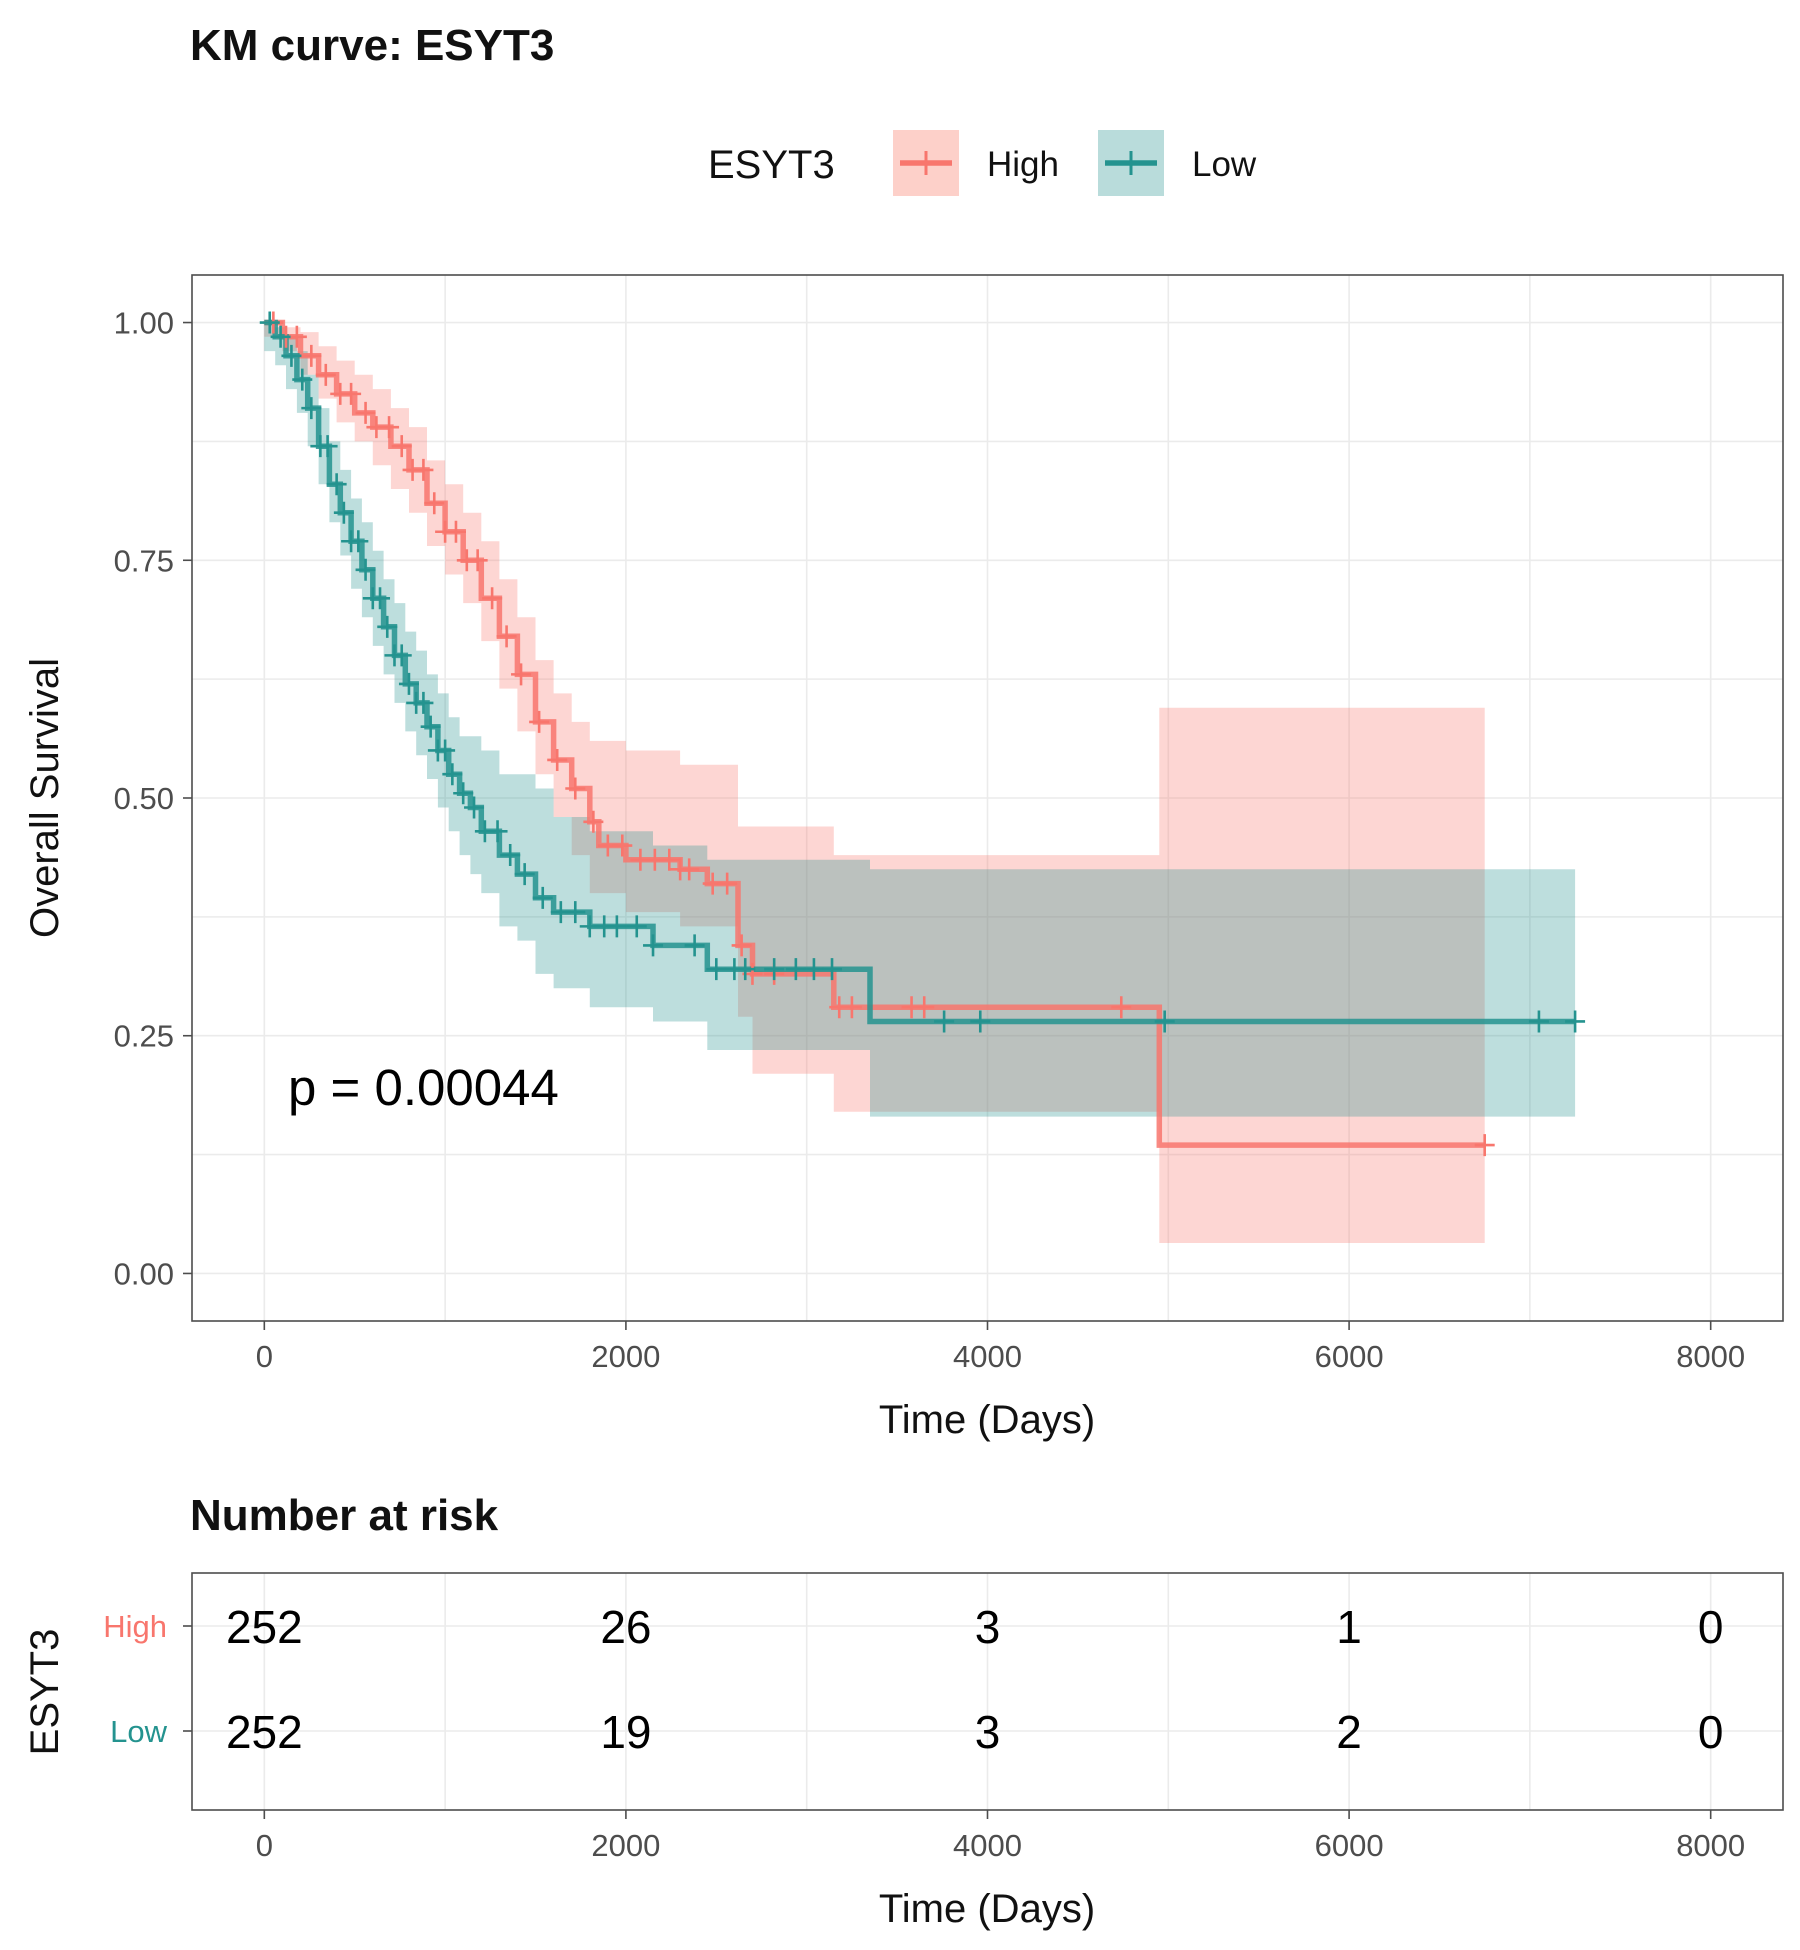 The image size is (1800, 1950). I want to click on risk-group-label-low: Low, so click(138, 1731).